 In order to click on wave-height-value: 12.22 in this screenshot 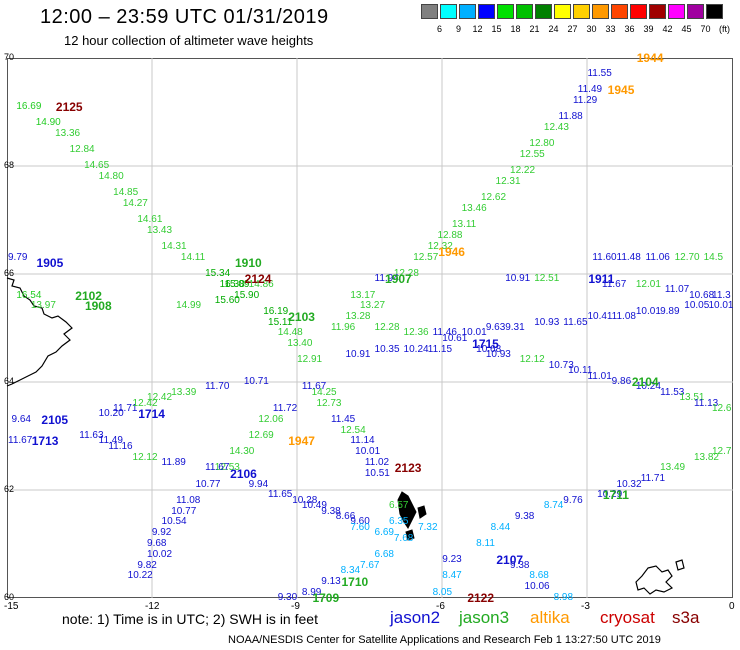, I will do `click(523, 171)`.